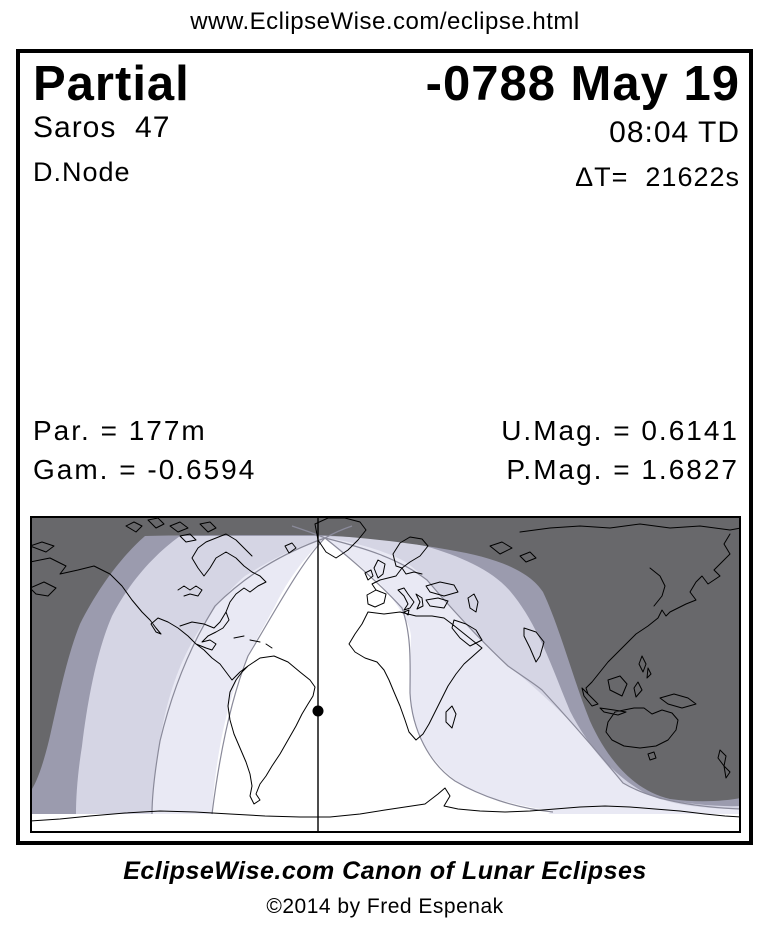  What do you see at coordinates (102, 127) in the screenshot?
I see `saros-label: Saros 47` at bounding box center [102, 127].